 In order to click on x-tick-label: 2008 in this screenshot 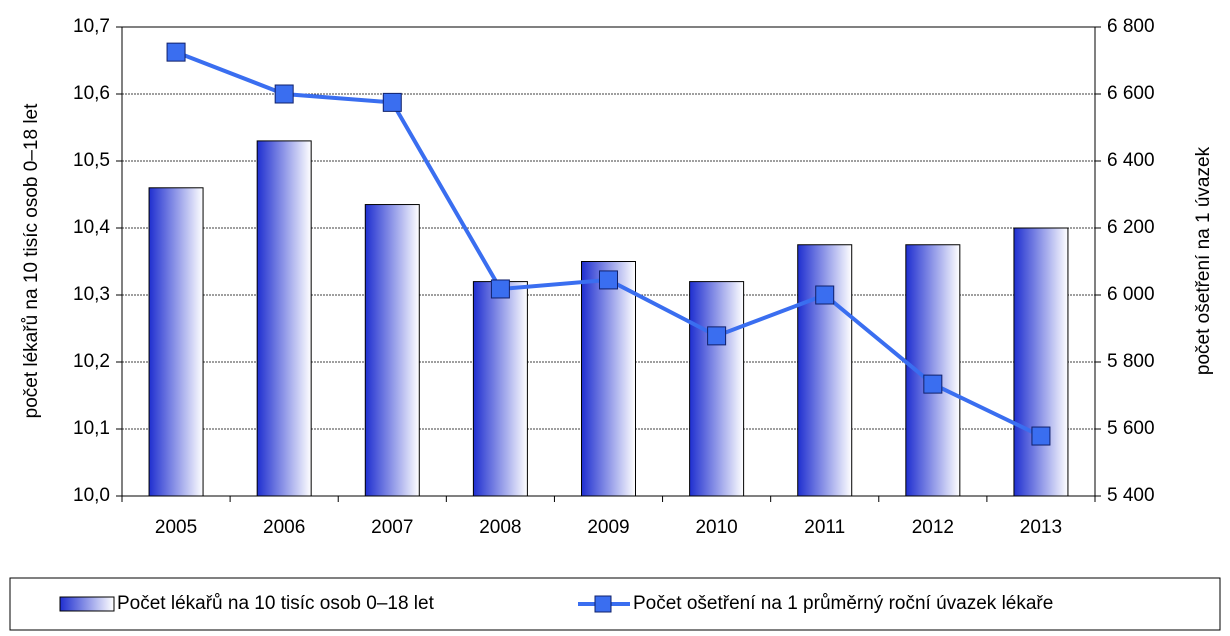, I will do `click(500, 527)`.